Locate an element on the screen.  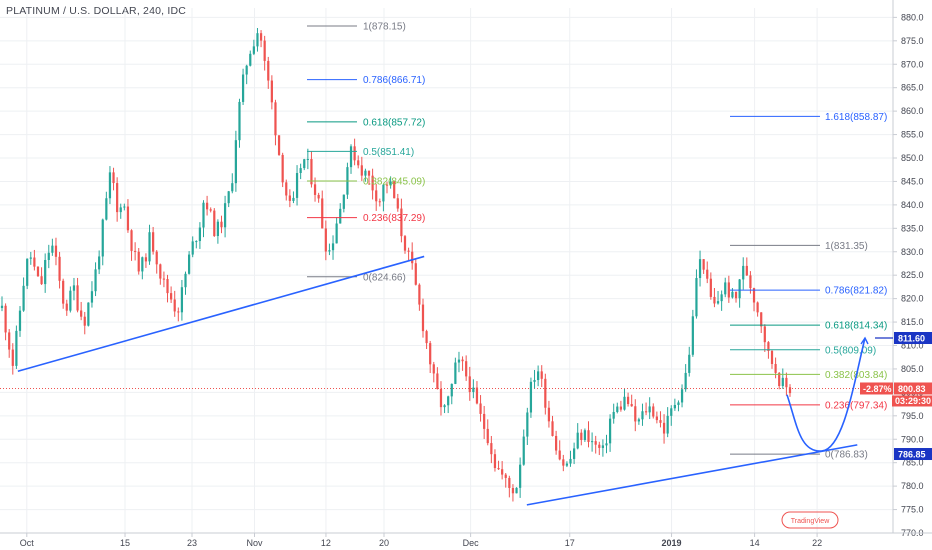
price-tags: 811.60 800.83 786.85 -2.87%03:29:30 is located at coordinates (896, 396).